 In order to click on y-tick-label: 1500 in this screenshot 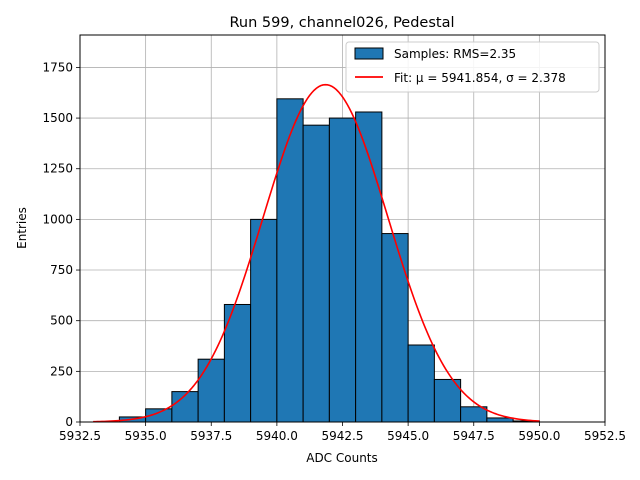, I will do `click(57, 118)`.